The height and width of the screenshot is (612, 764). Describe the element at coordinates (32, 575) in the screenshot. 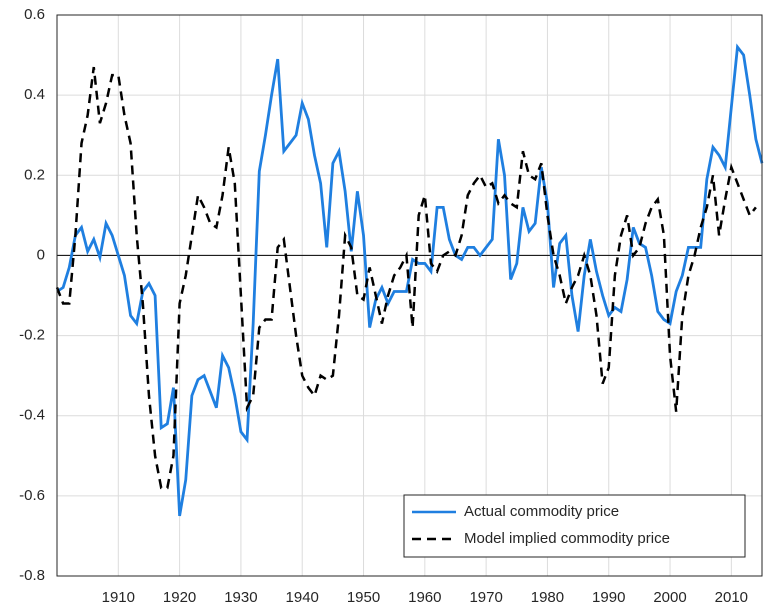

I see `y-tick-label: -0.8` at that location.